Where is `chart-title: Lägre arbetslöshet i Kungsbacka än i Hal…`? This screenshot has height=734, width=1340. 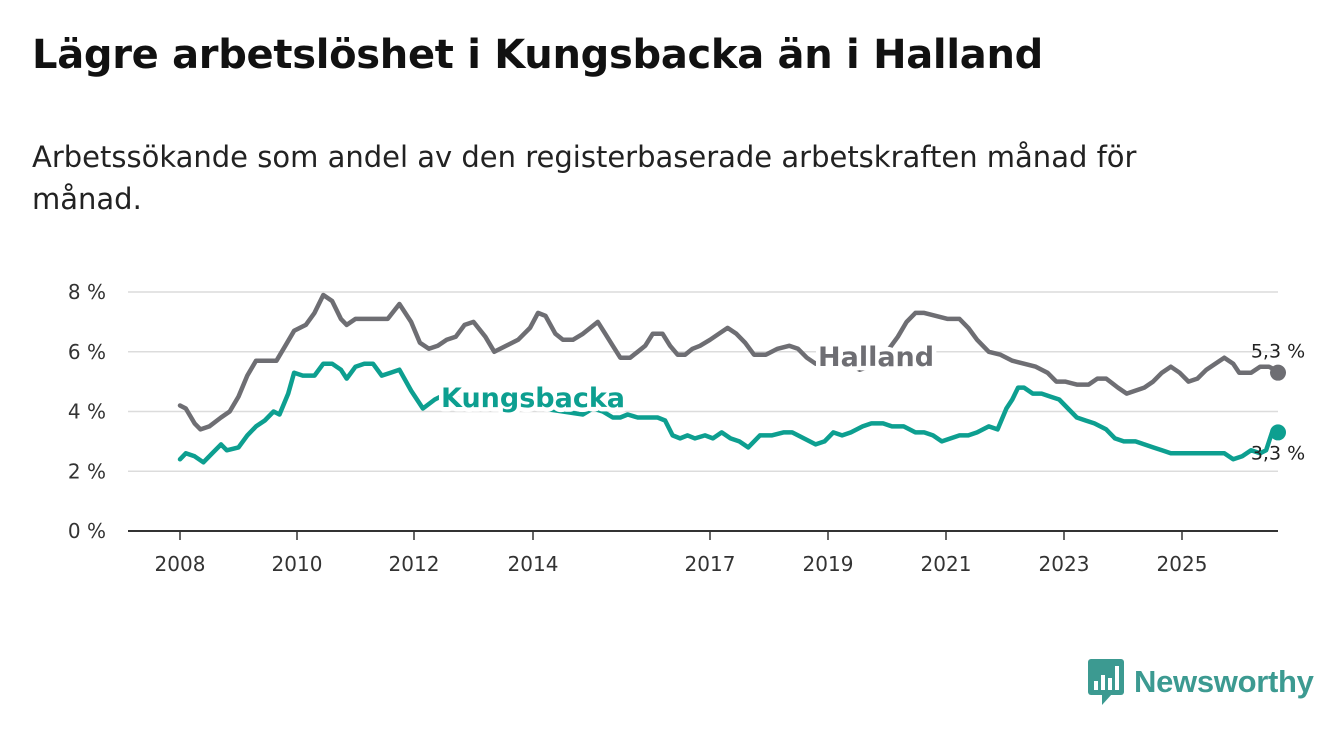
chart-title: Lägre arbetslöshet i Kungsbacka än i Hal… is located at coordinates (537, 55).